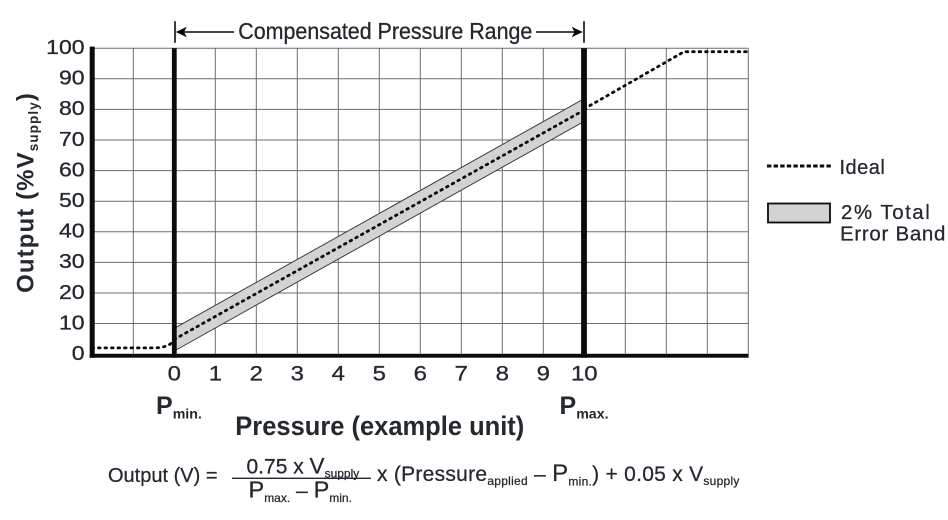  Describe the element at coordinates (256, 373) in the screenshot. I see `svg-text: 2` at that location.